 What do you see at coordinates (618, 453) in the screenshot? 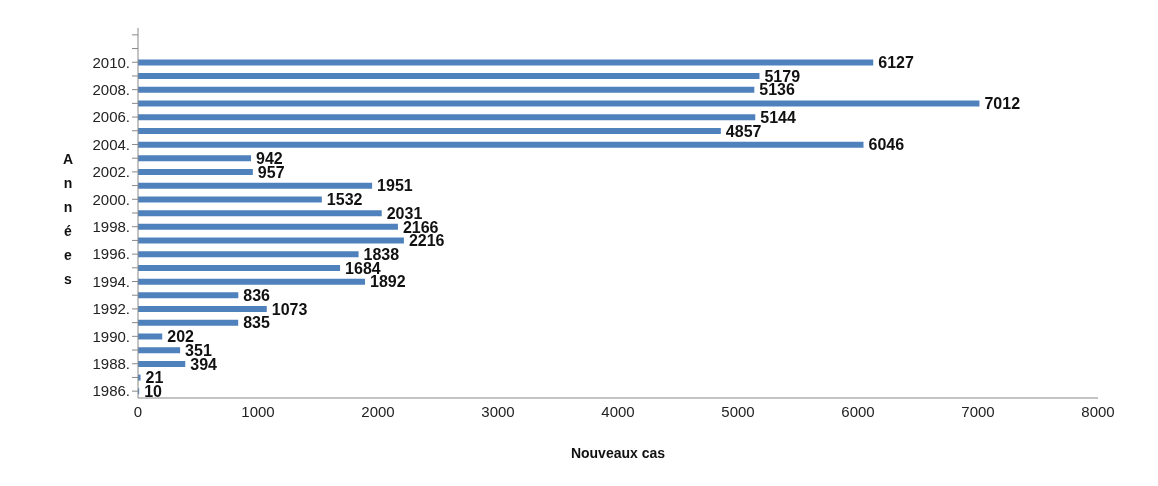
I see `x-axis-title: Nouveaux cas` at bounding box center [618, 453].